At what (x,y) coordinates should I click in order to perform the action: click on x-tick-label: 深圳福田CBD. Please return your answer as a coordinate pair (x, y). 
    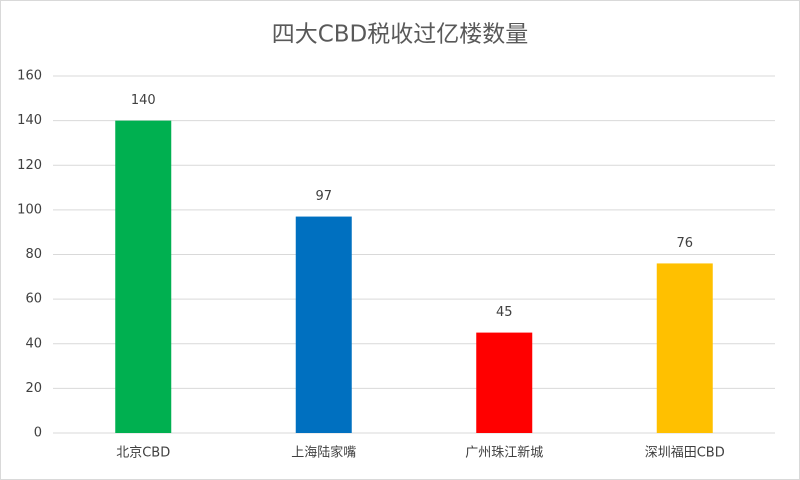
    Looking at the image, I should click on (685, 453).